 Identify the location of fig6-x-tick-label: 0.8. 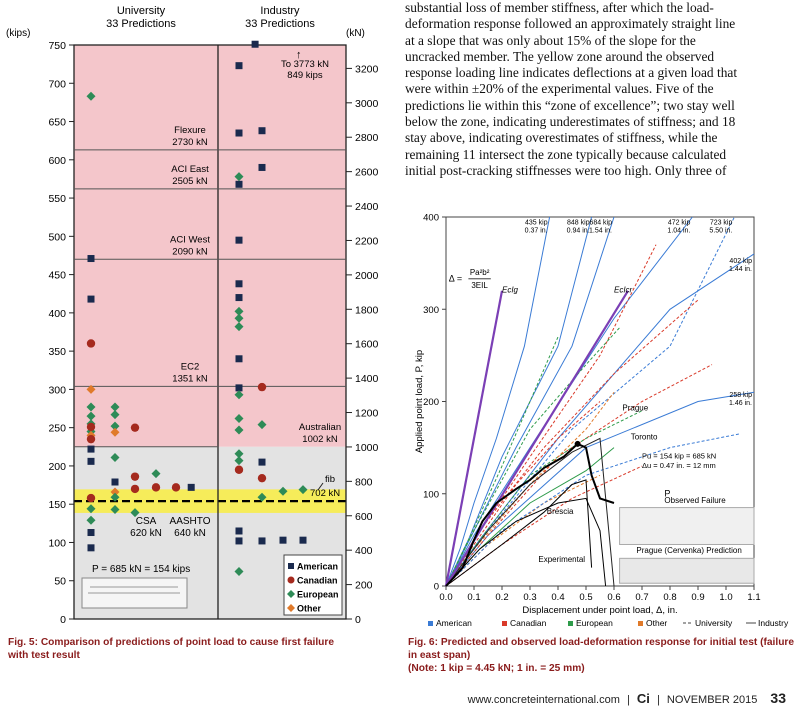
(669, 597).